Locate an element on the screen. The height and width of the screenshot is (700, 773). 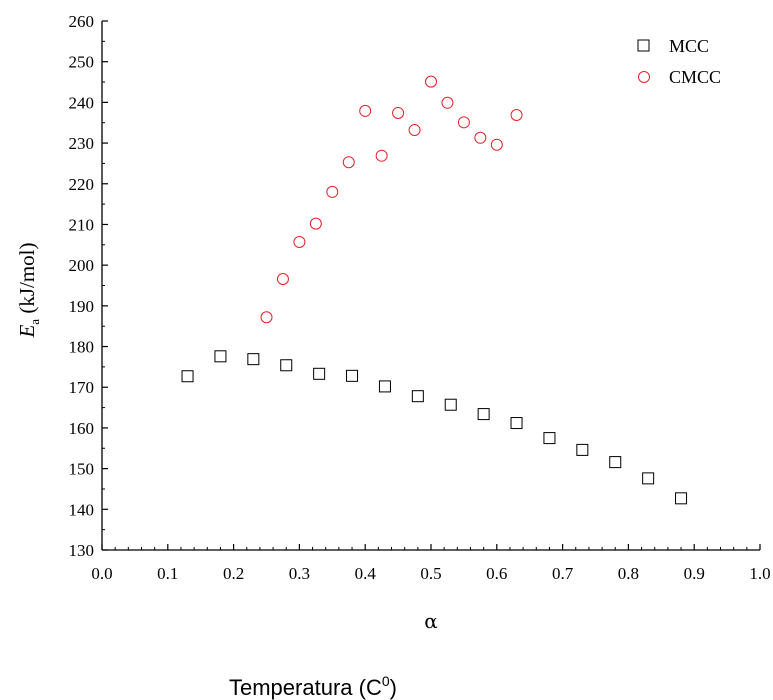
x-tick-label: 0.7 is located at coordinates (563, 573).